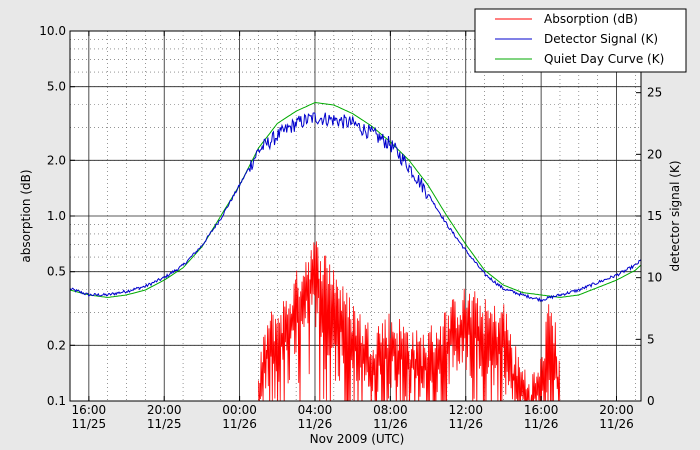 The height and width of the screenshot is (450, 700). I want to click on legend-label-0: Absorption (dB), so click(591, 19).